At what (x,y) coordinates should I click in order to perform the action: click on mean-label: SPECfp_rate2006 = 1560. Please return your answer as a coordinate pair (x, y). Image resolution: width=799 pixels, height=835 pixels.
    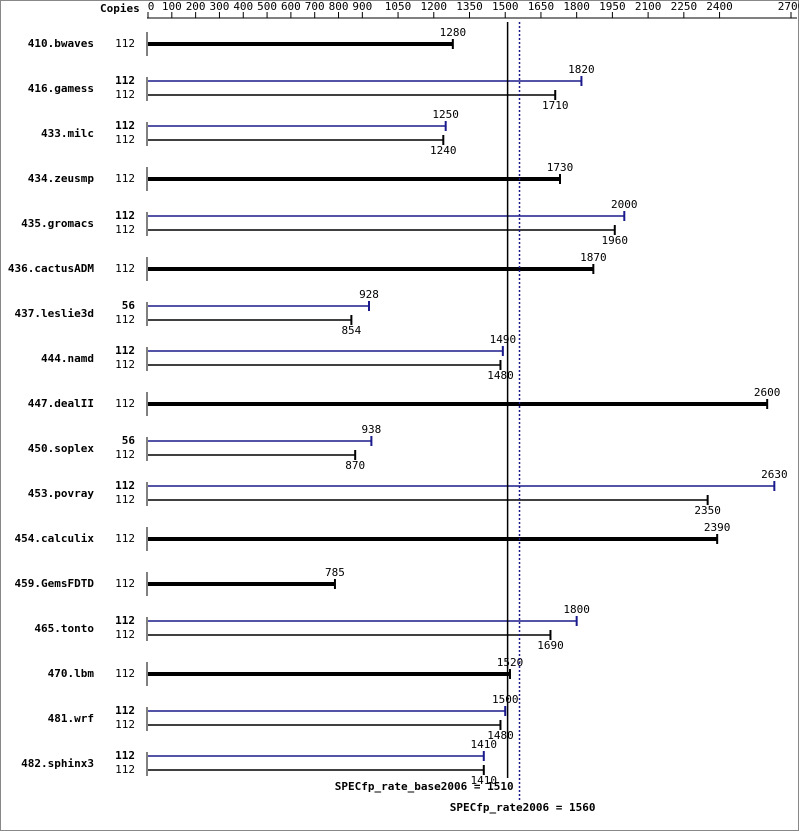
    Looking at the image, I should click on (523, 807).